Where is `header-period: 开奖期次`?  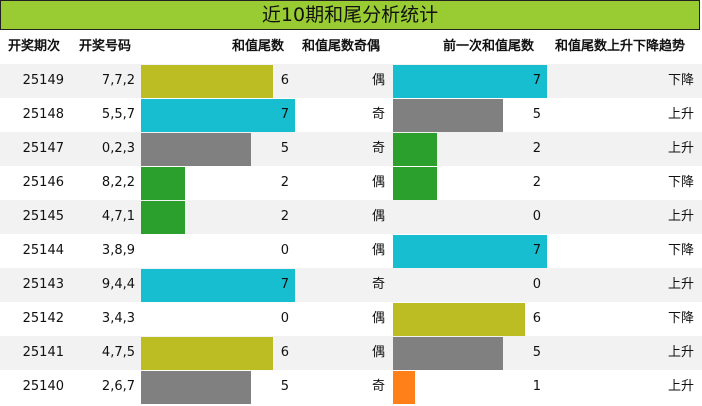 header-period: 开奖期次 is located at coordinates (34, 46).